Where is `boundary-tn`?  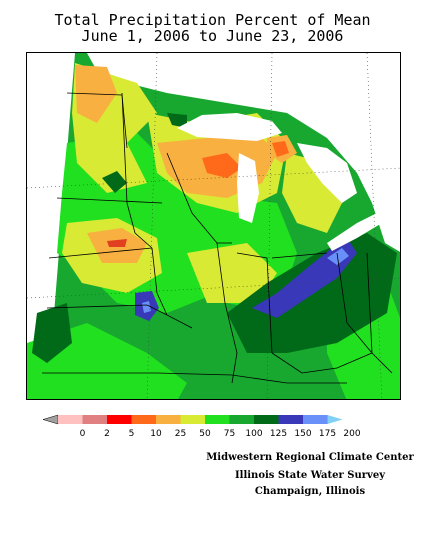
boundary-tn is located at coordinates (251, 378).